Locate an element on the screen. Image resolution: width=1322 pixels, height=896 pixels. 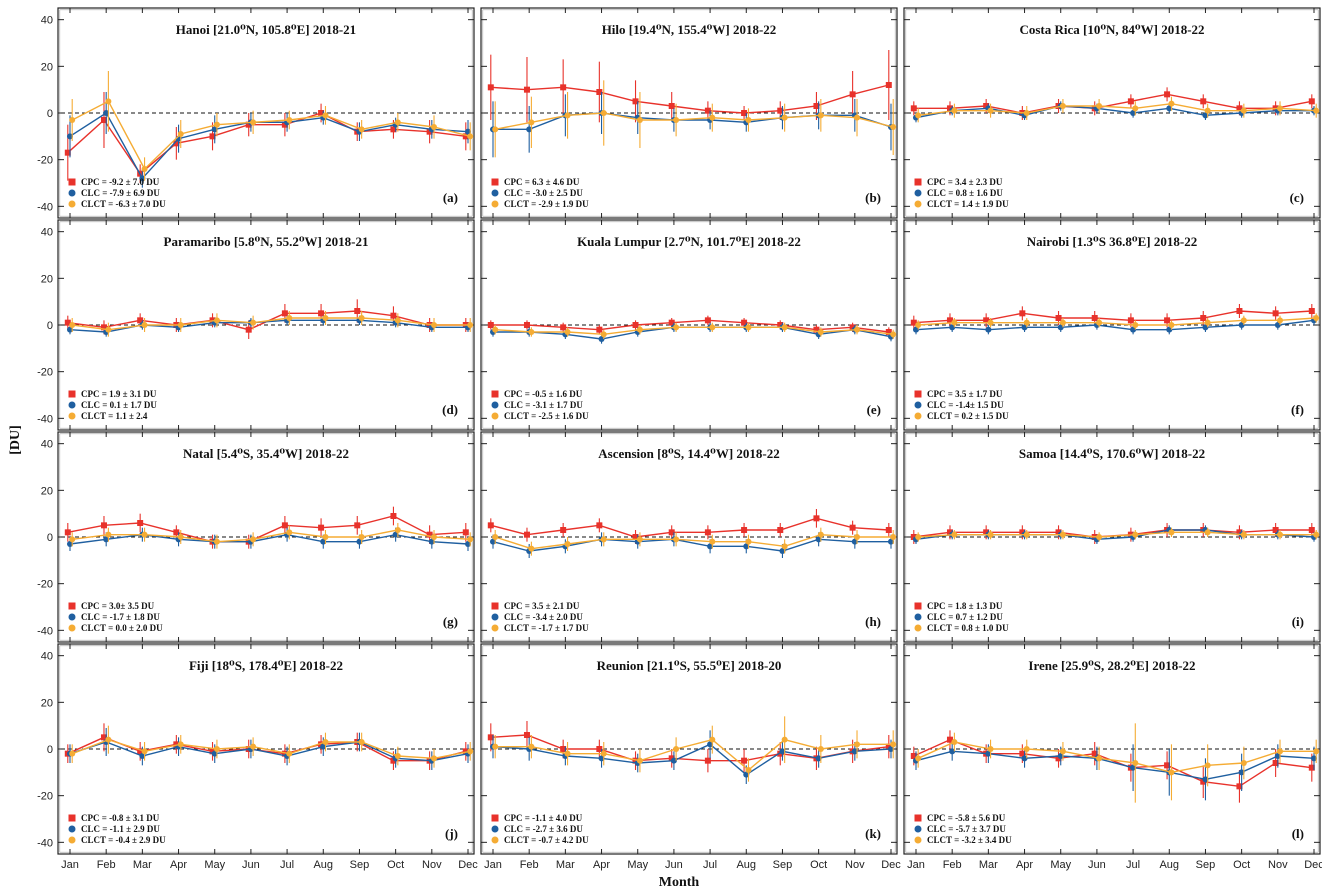
panel-letter: (i) is located at coordinates (1298, 621).